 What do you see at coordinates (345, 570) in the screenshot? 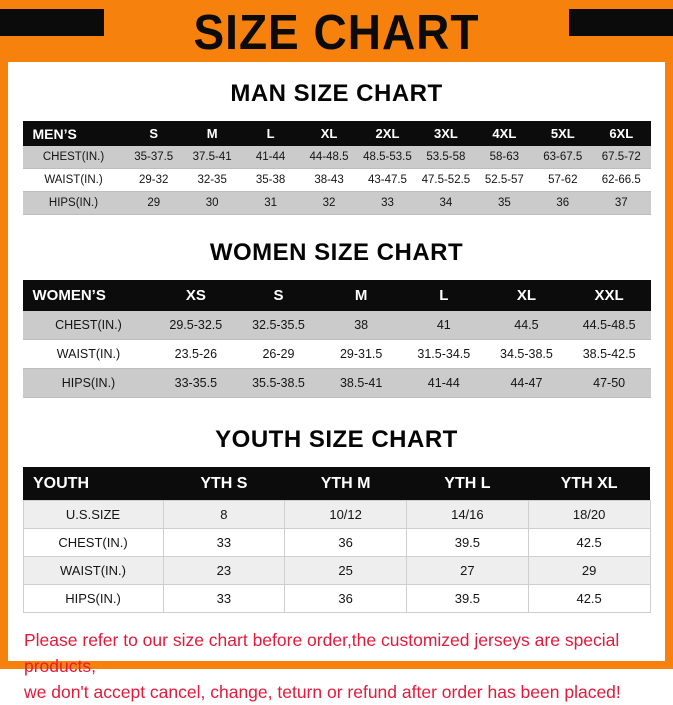
I see `size-cell: 25` at bounding box center [345, 570].